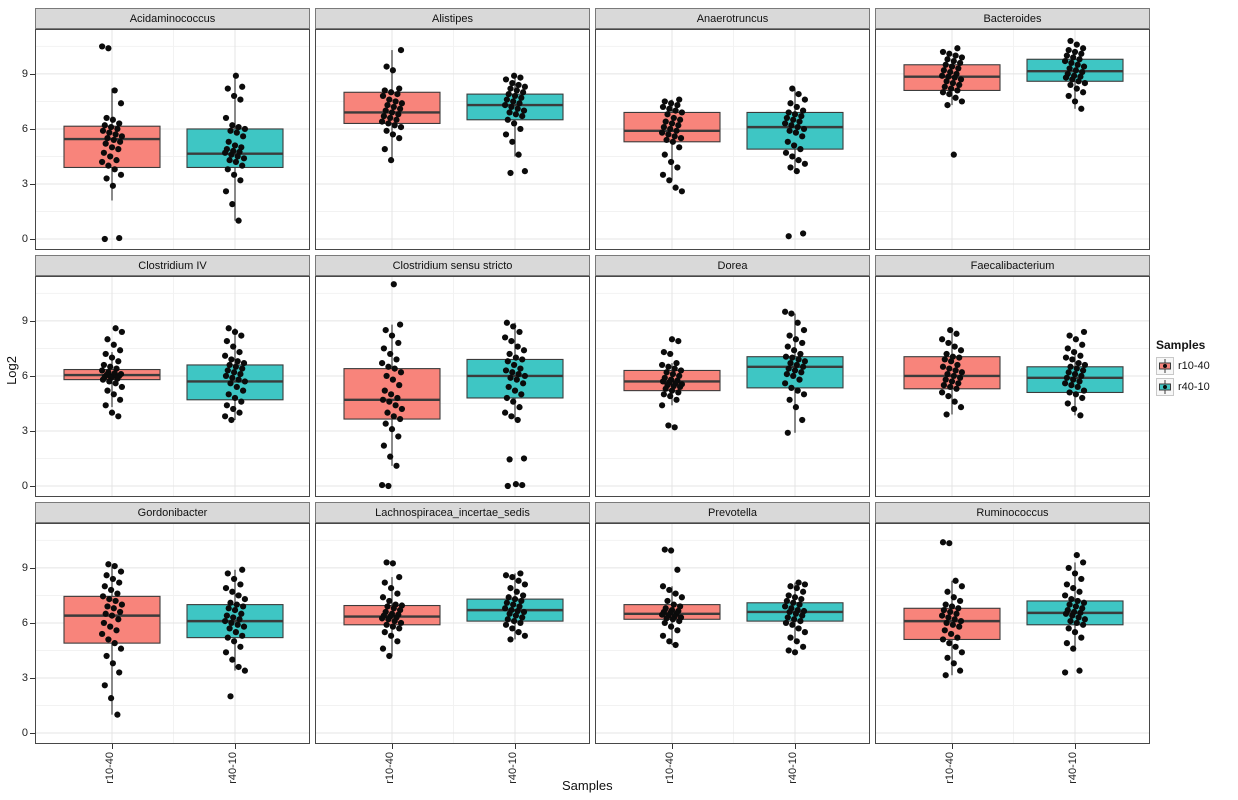  What do you see at coordinates (32, 678) in the screenshot?
I see `y-tick-mark` at bounding box center [32, 678].